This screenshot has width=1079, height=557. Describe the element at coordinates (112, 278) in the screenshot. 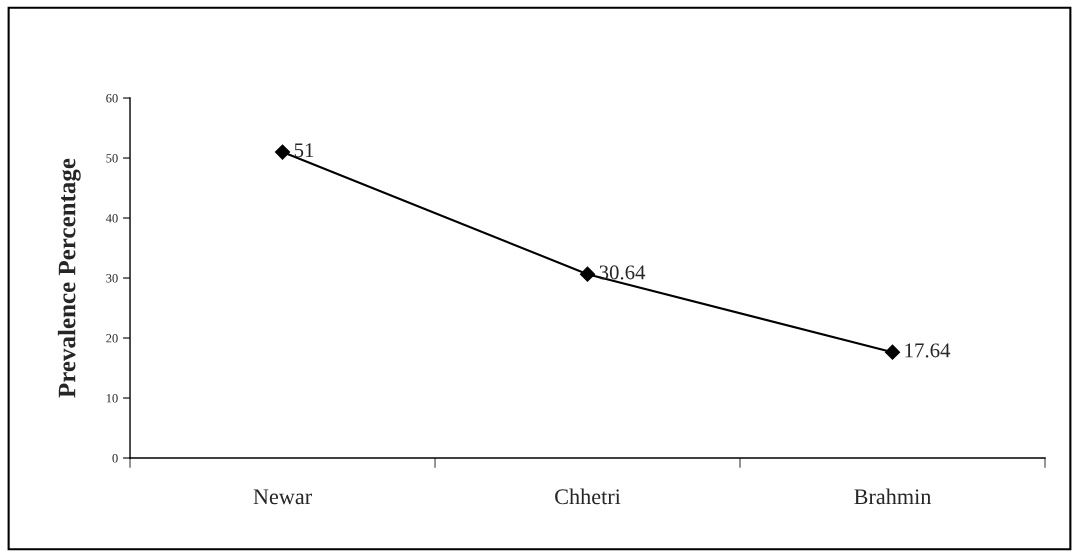

I see `y-tick-label: 30` at that location.